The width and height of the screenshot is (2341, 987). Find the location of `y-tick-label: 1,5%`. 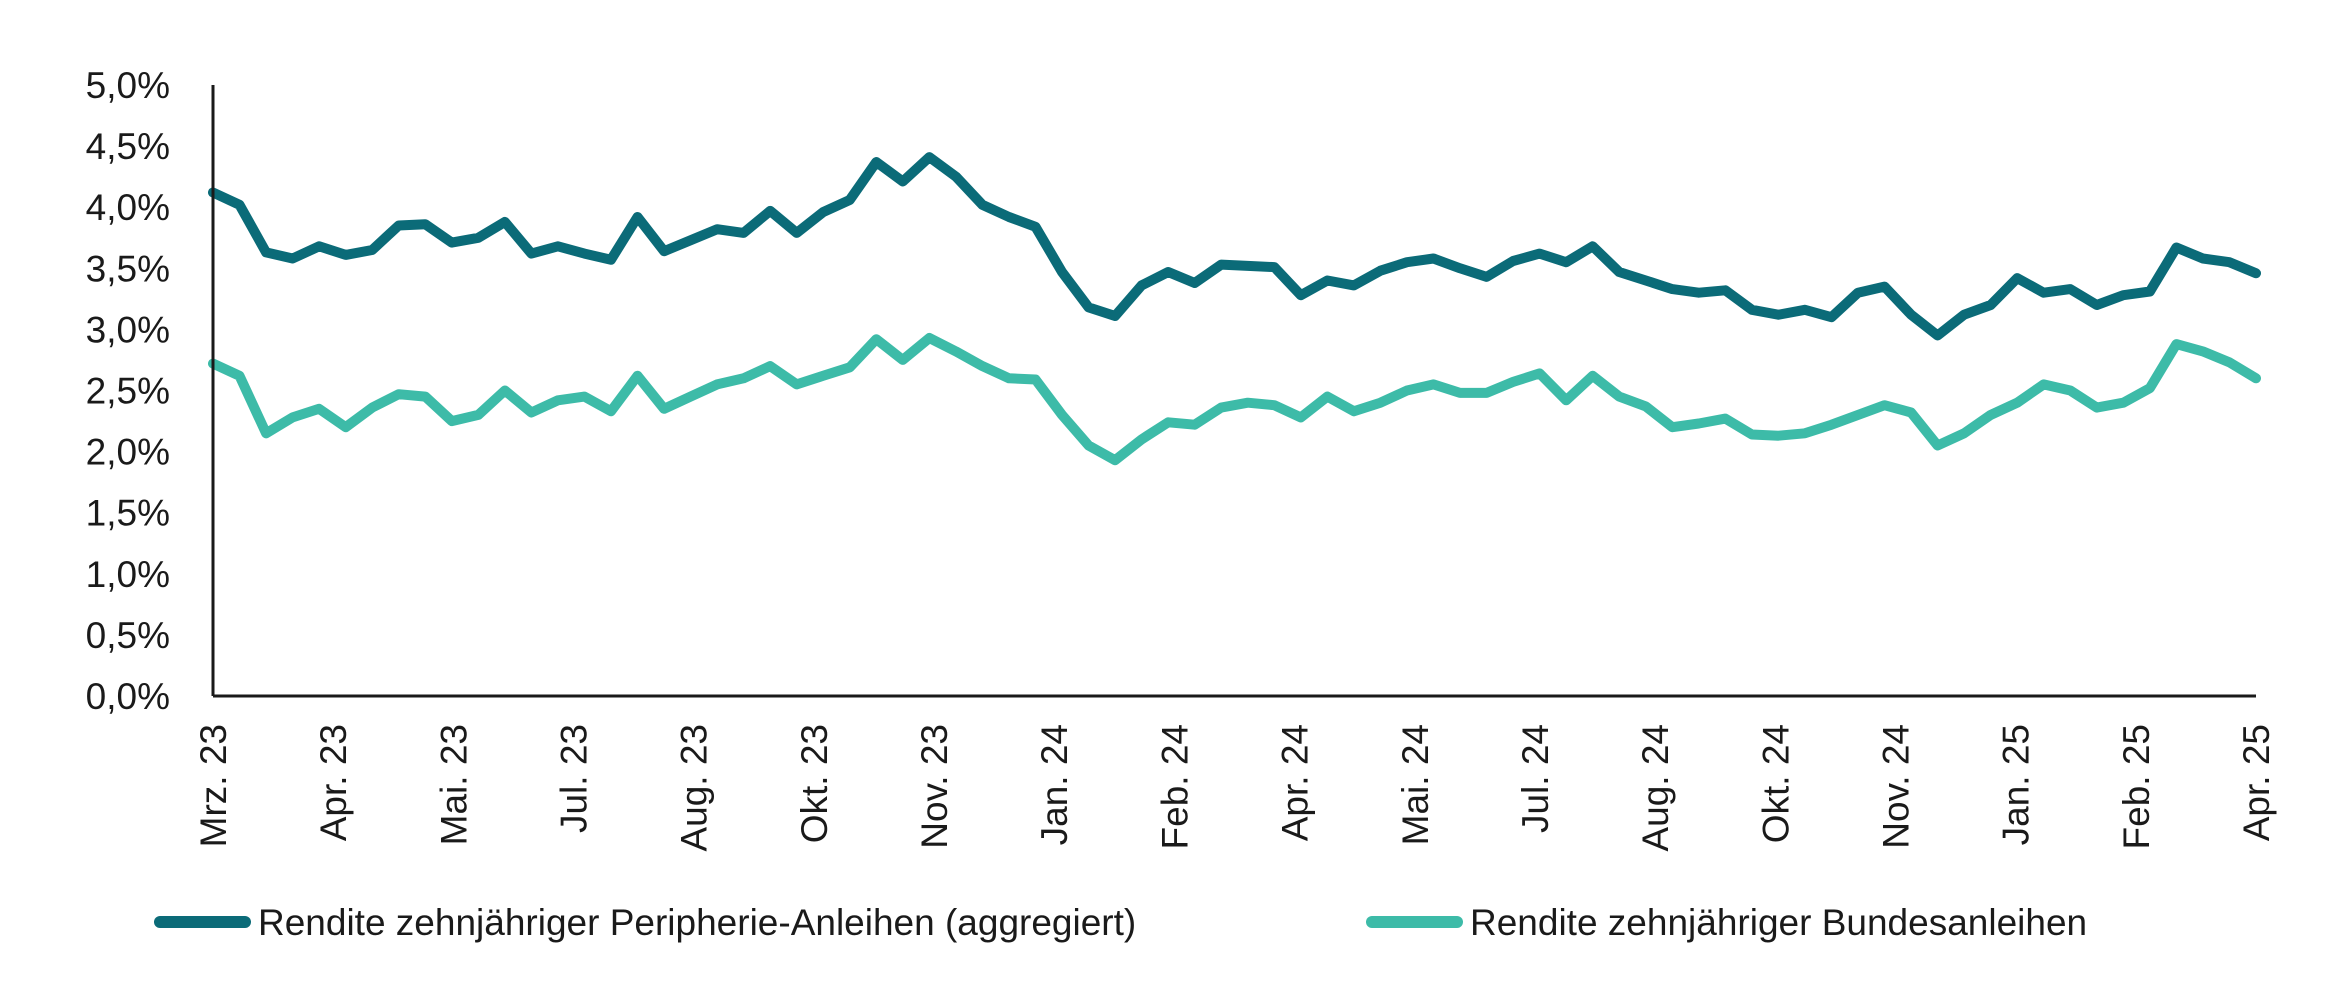

y-tick-label: 1,5% is located at coordinates (128, 513).